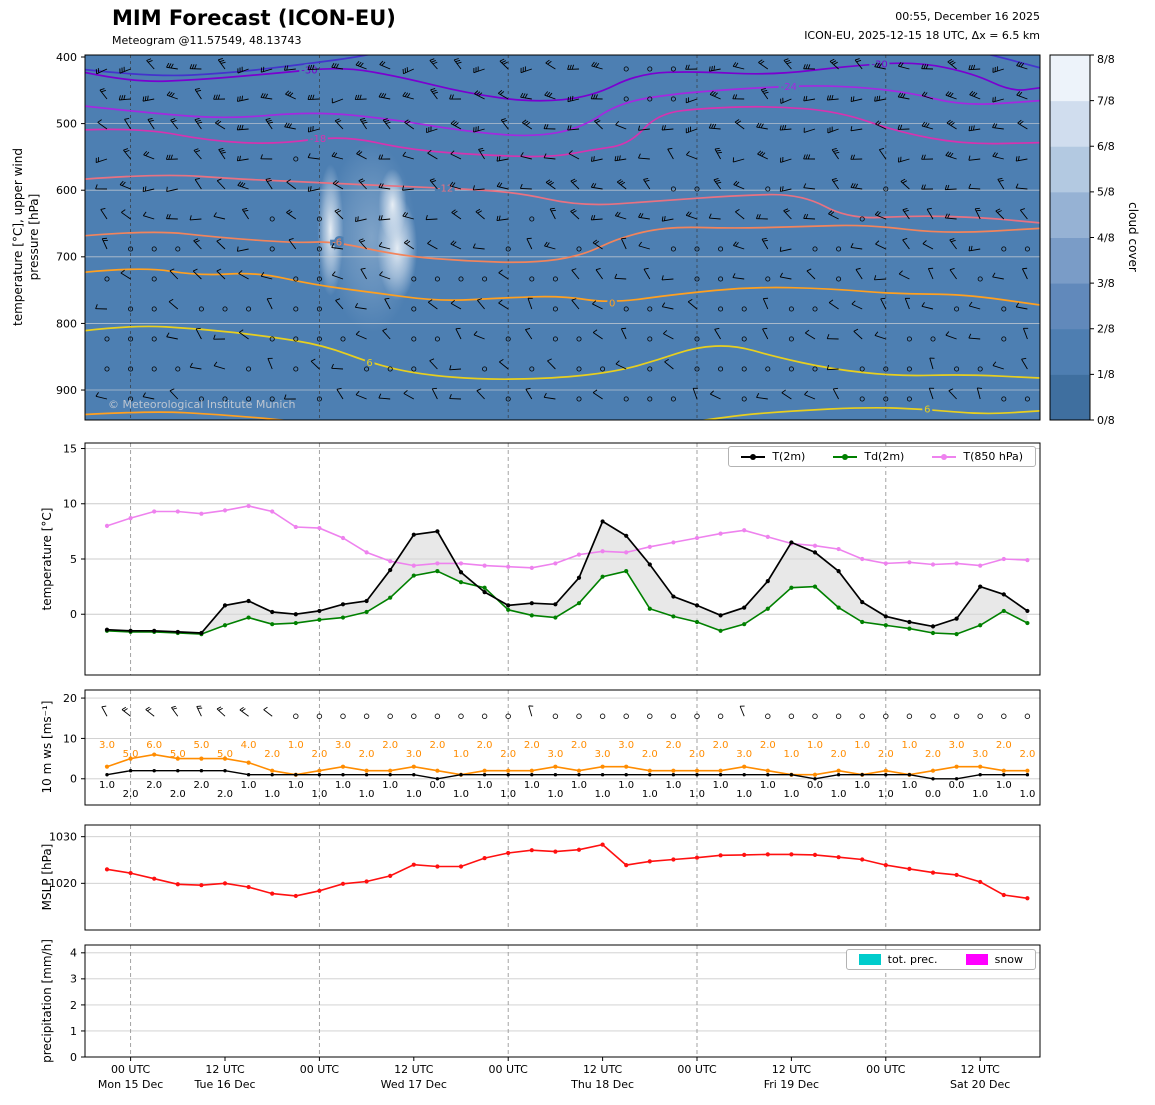 The height and width of the screenshot is (1105, 1155). I want to click on t2m-line-swatch, so click(753, 456).